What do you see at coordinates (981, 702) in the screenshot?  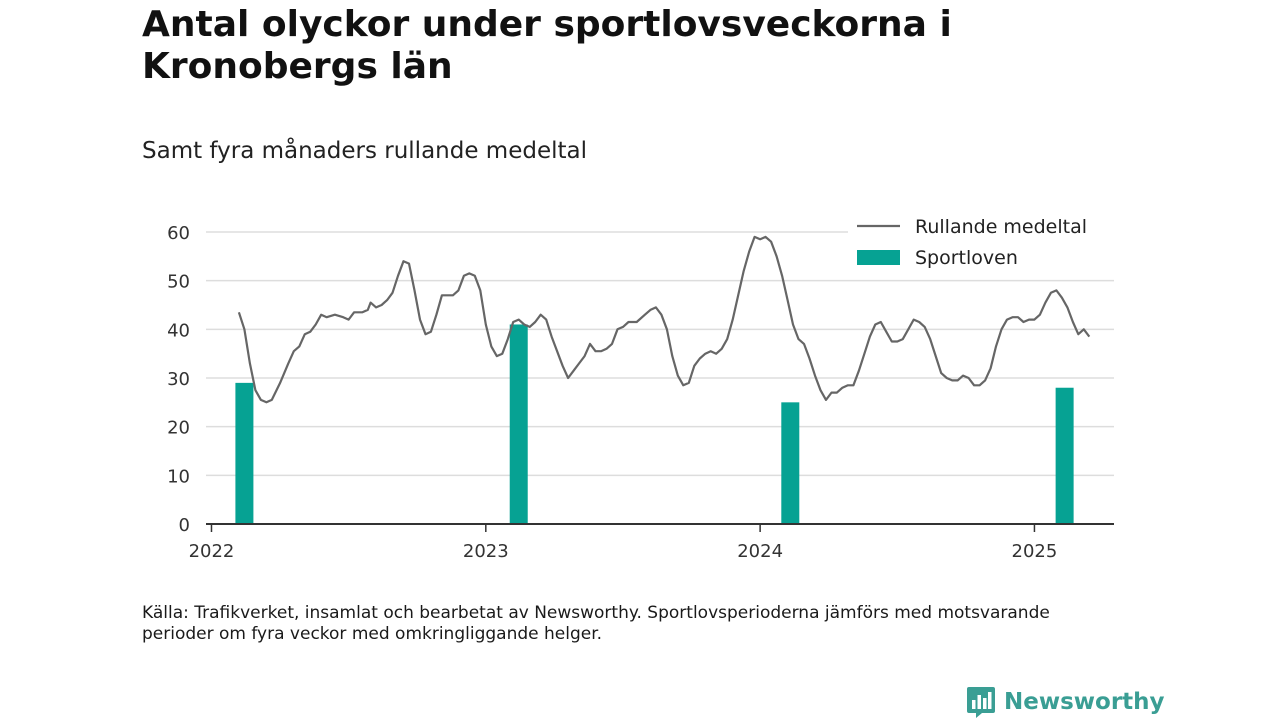 I see `newsworthy-logo-icon` at bounding box center [981, 702].